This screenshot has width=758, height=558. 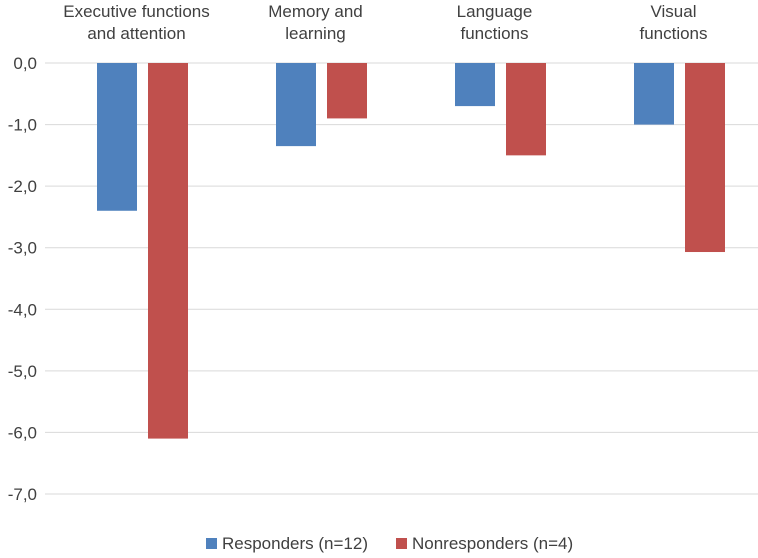 What do you see at coordinates (136, 11) in the screenshot?
I see `category-label-line: Executive functions` at bounding box center [136, 11].